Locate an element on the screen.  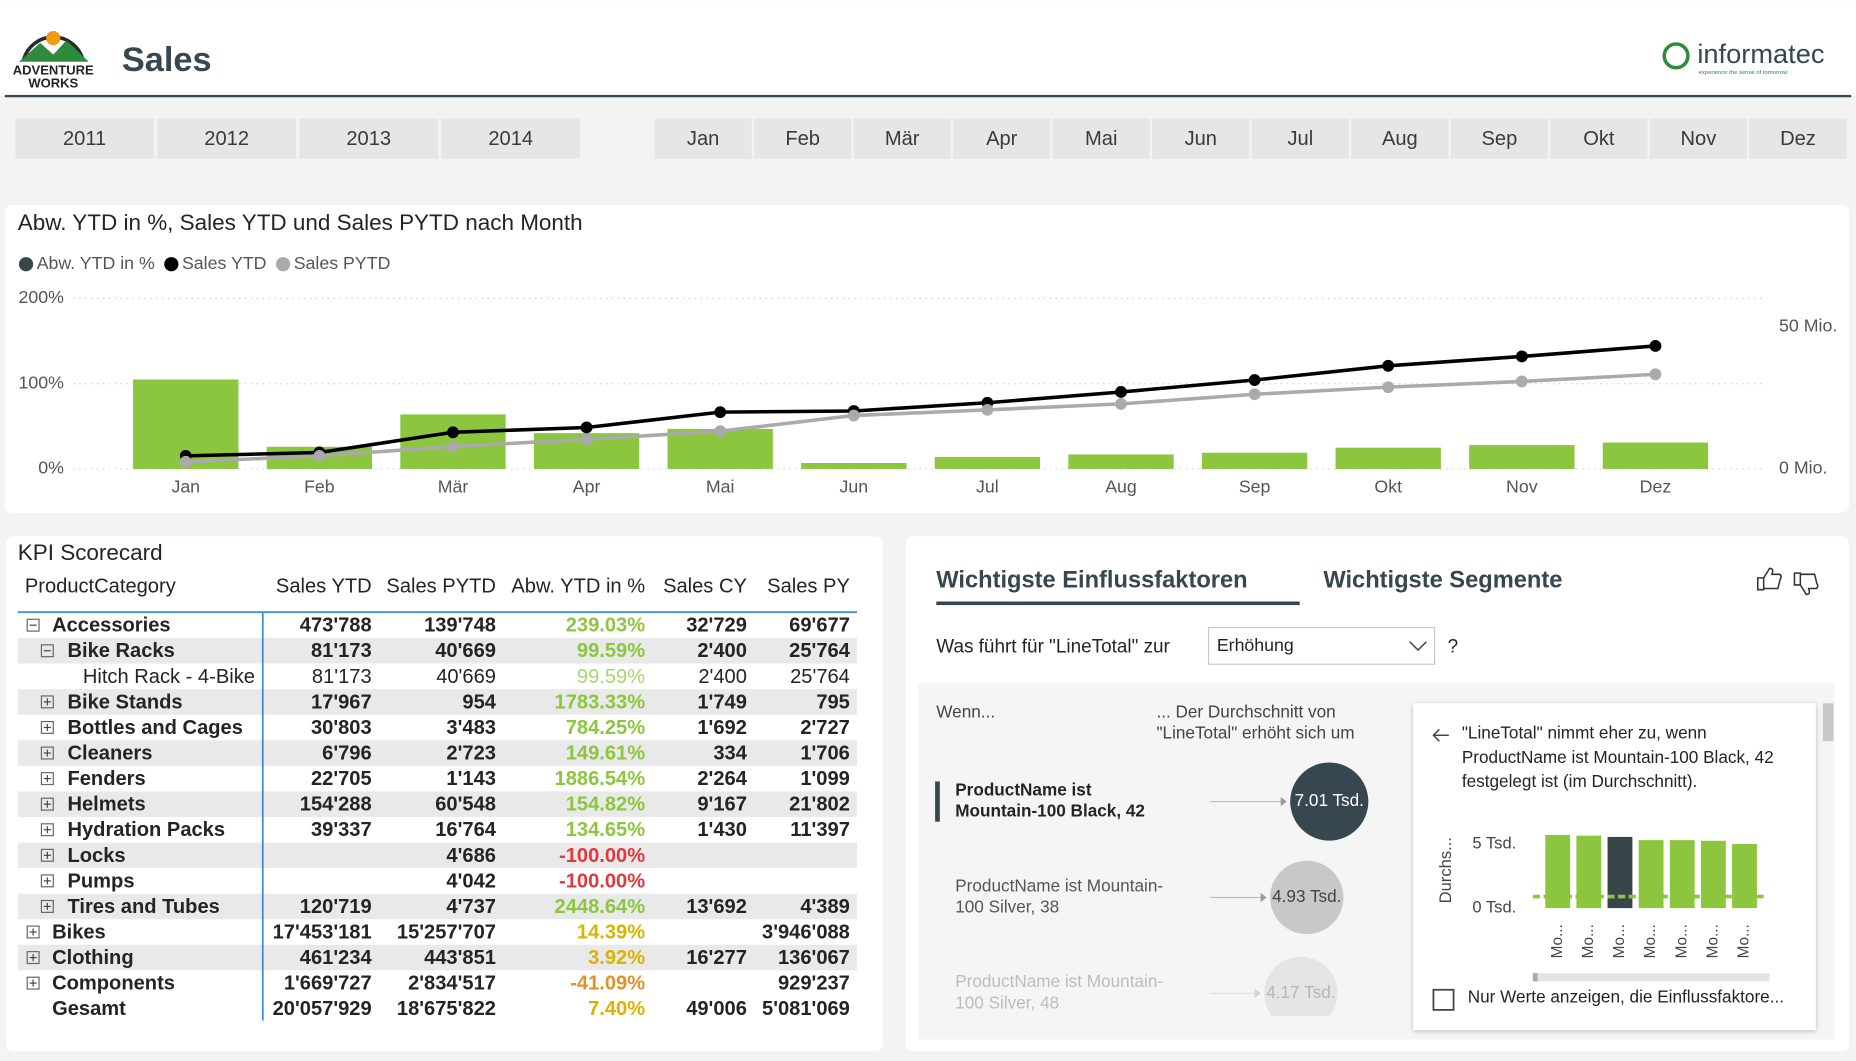
arrowhead is located at coordinates (1257, 993).